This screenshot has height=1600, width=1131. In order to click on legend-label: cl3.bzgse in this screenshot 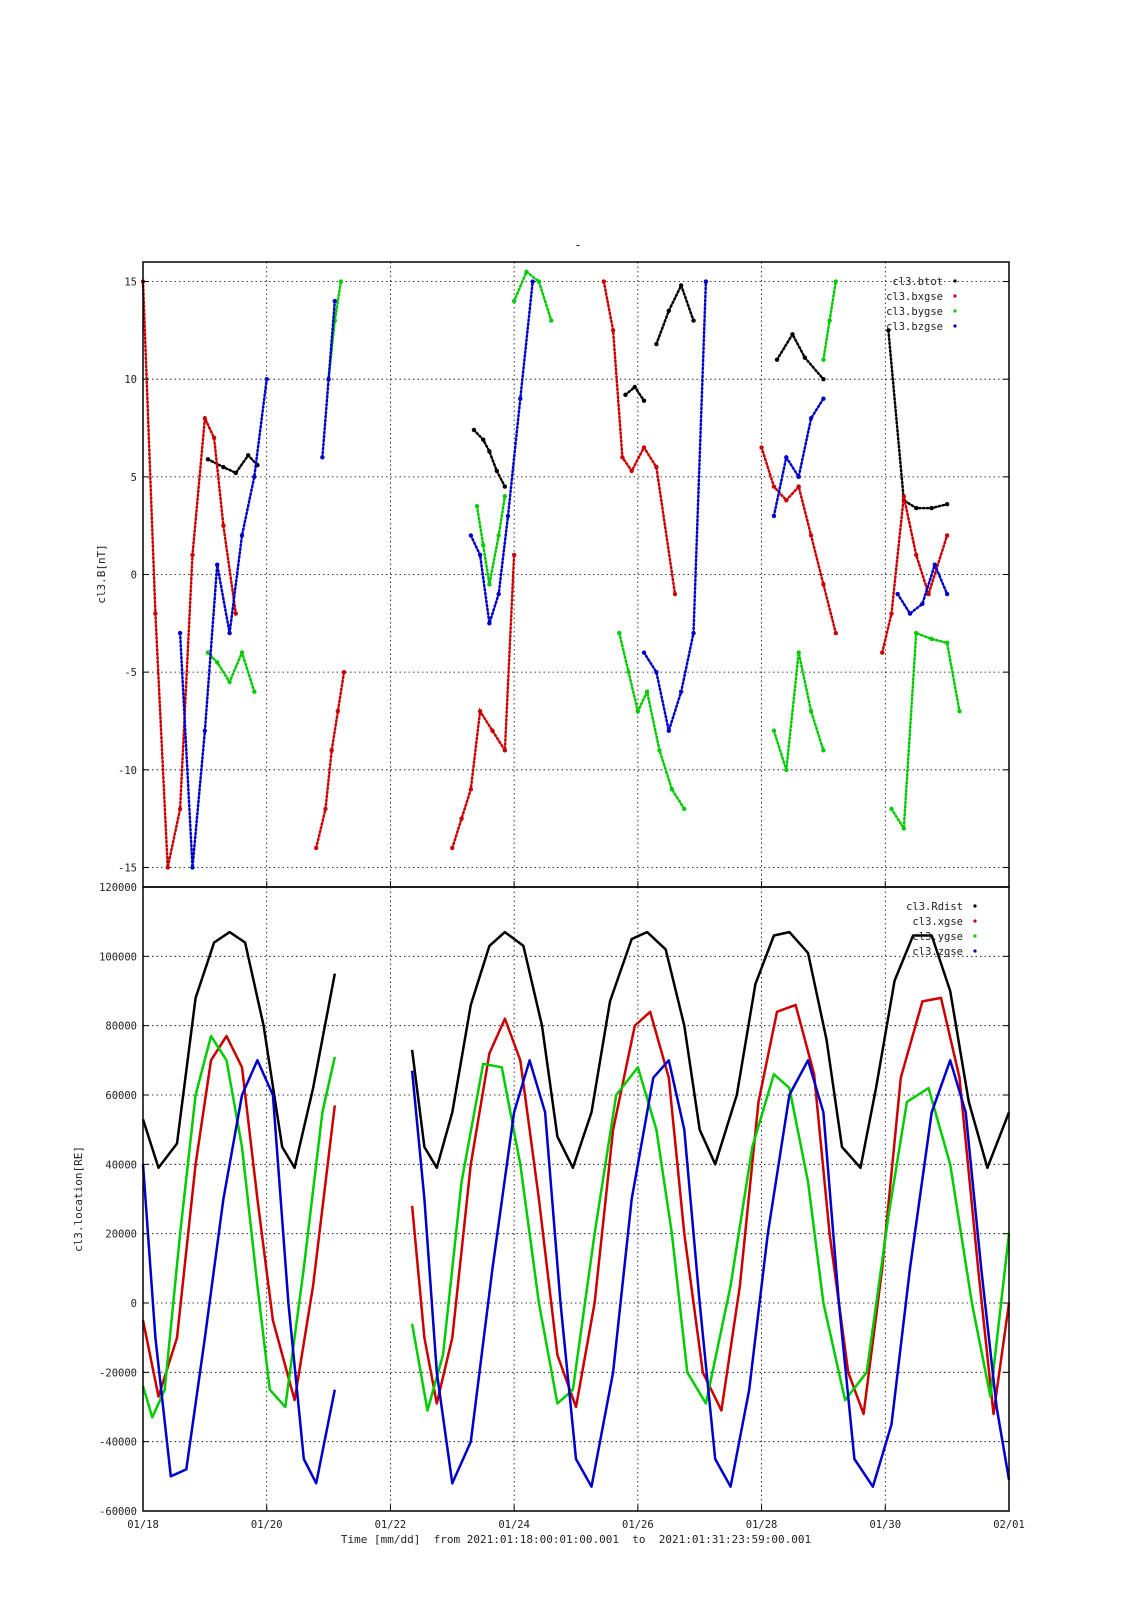, I will do `click(914, 327)`.